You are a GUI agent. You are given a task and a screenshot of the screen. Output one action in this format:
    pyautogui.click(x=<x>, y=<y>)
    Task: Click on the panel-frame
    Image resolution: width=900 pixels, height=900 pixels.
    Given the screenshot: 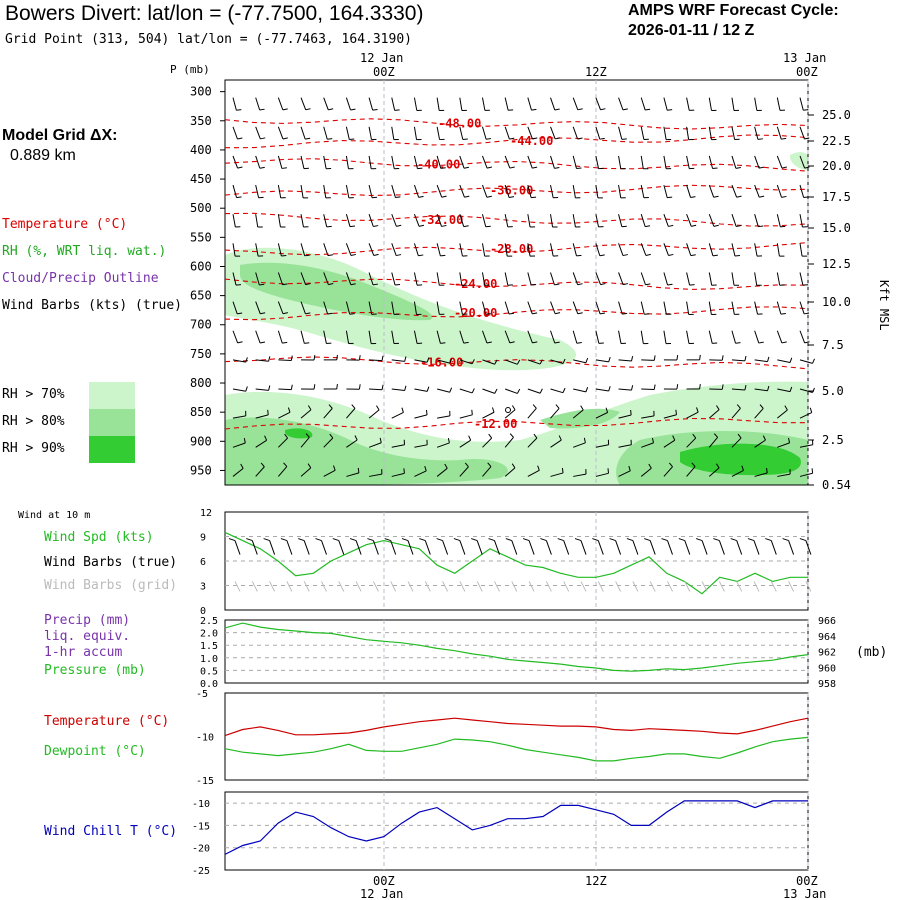 What is the action you would take?
    pyautogui.click(x=516, y=831)
    